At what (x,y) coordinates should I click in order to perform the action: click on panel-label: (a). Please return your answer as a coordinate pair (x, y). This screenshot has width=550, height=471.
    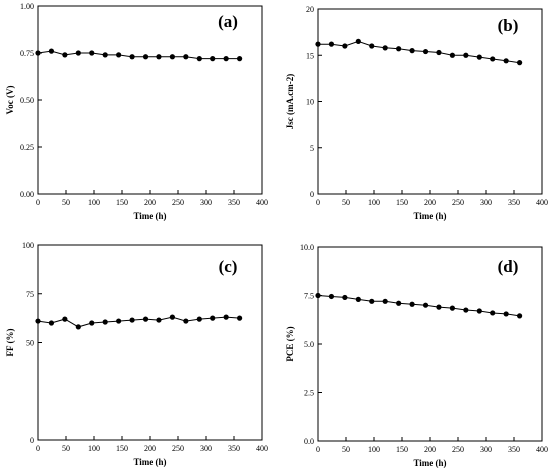
    Looking at the image, I should click on (228, 21).